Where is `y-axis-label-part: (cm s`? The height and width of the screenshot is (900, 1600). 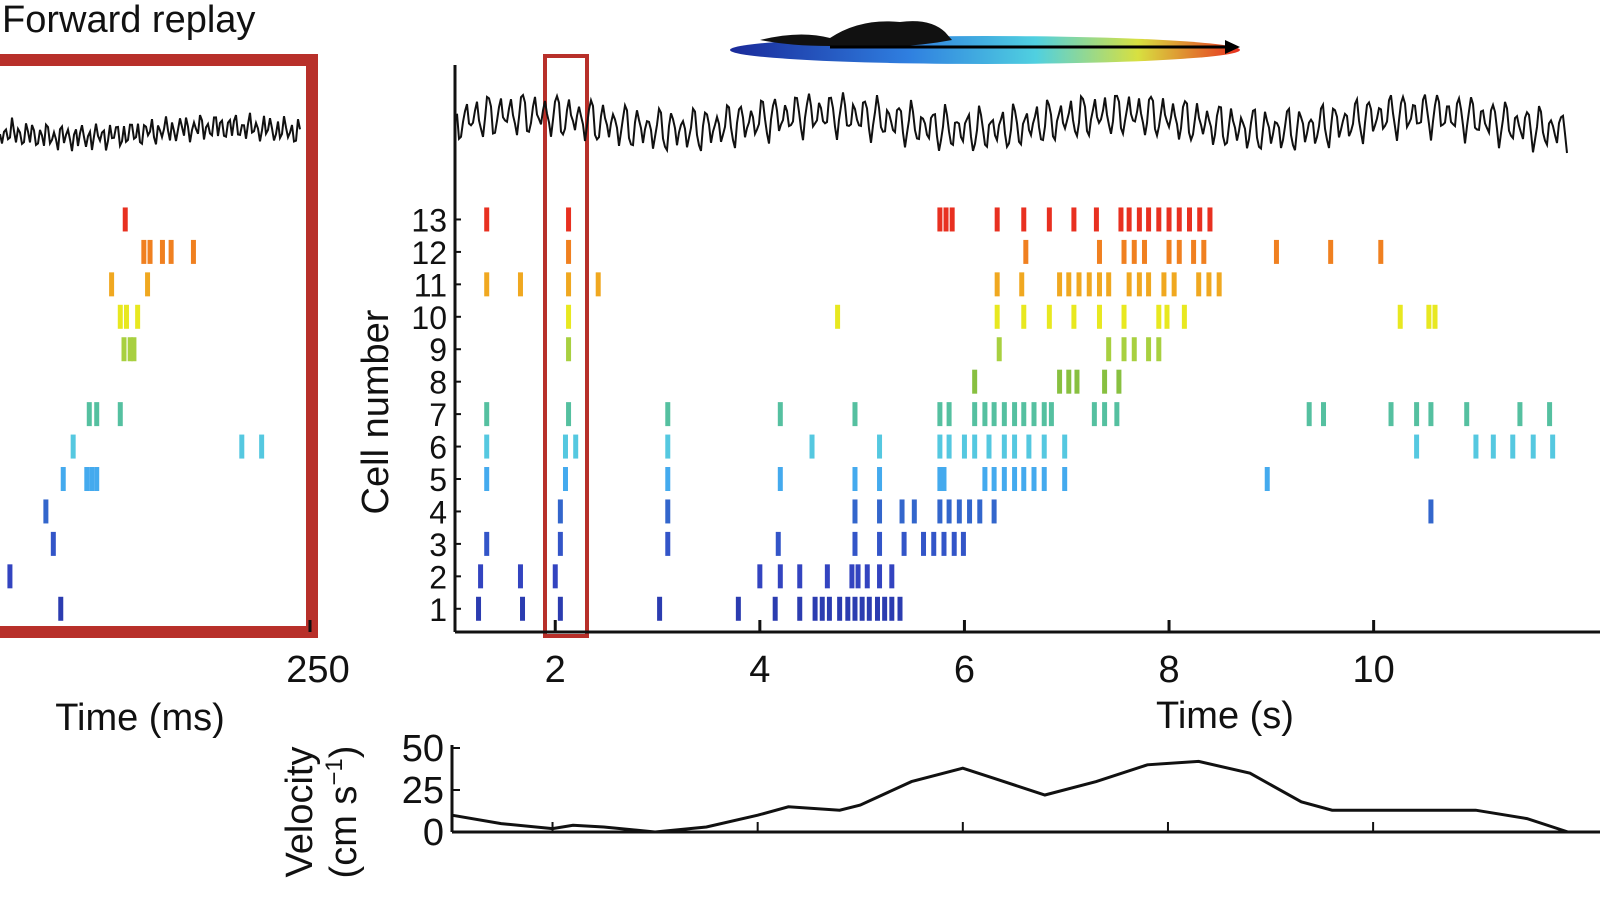 y-axis-label-part: (cm s is located at coordinates (344, 832).